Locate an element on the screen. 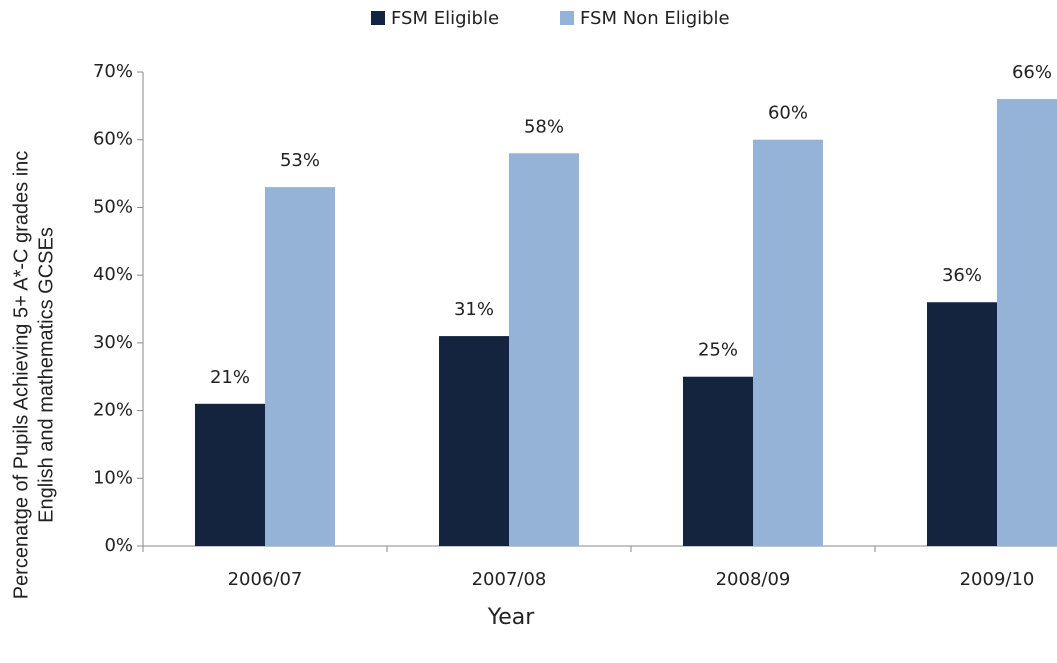 This screenshot has width=1057, height=663. value-label: 36% is located at coordinates (962, 275).